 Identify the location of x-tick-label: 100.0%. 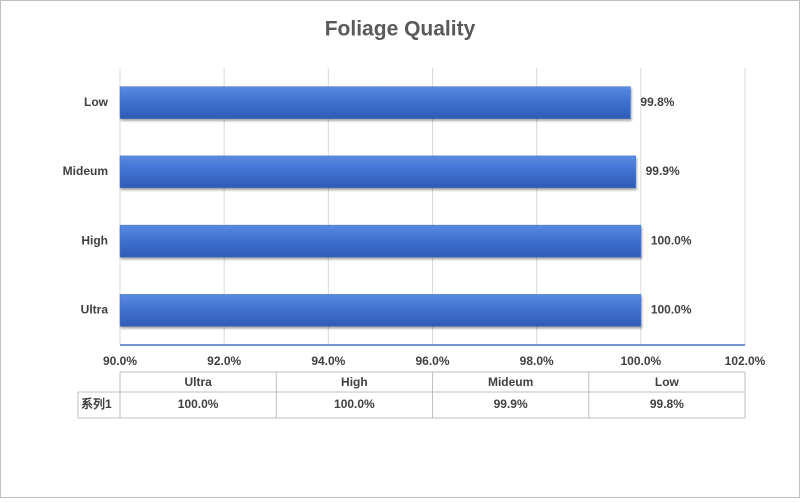
(640, 361).